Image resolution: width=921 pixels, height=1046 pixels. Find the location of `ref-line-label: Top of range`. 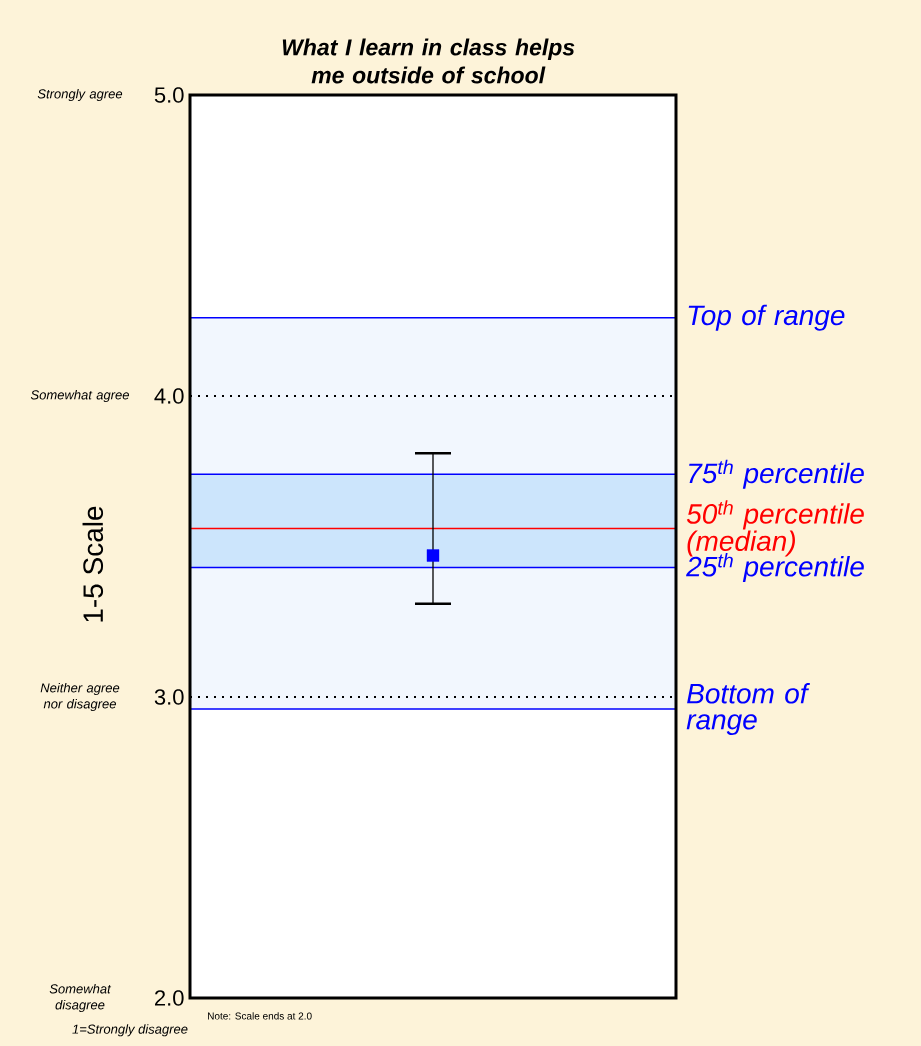

ref-line-label: Top of range is located at coordinates (766, 317).